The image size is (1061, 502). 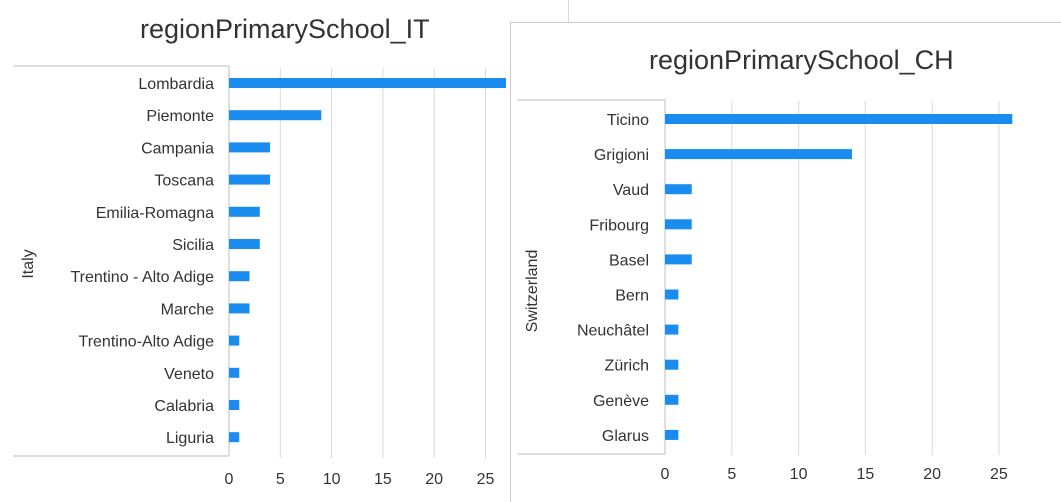 I want to click on y-axis-title: Italy, so click(x=28, y=263).